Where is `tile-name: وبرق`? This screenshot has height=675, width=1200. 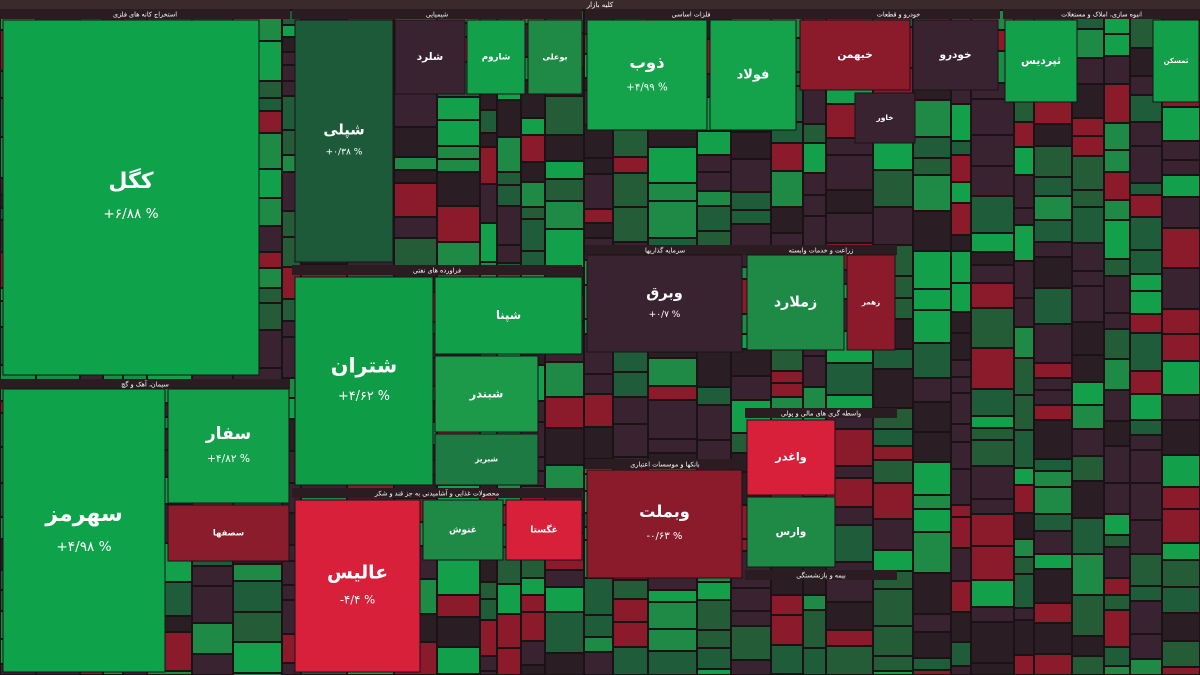 tile-name: وبرق is located at coordinates (664, 292).